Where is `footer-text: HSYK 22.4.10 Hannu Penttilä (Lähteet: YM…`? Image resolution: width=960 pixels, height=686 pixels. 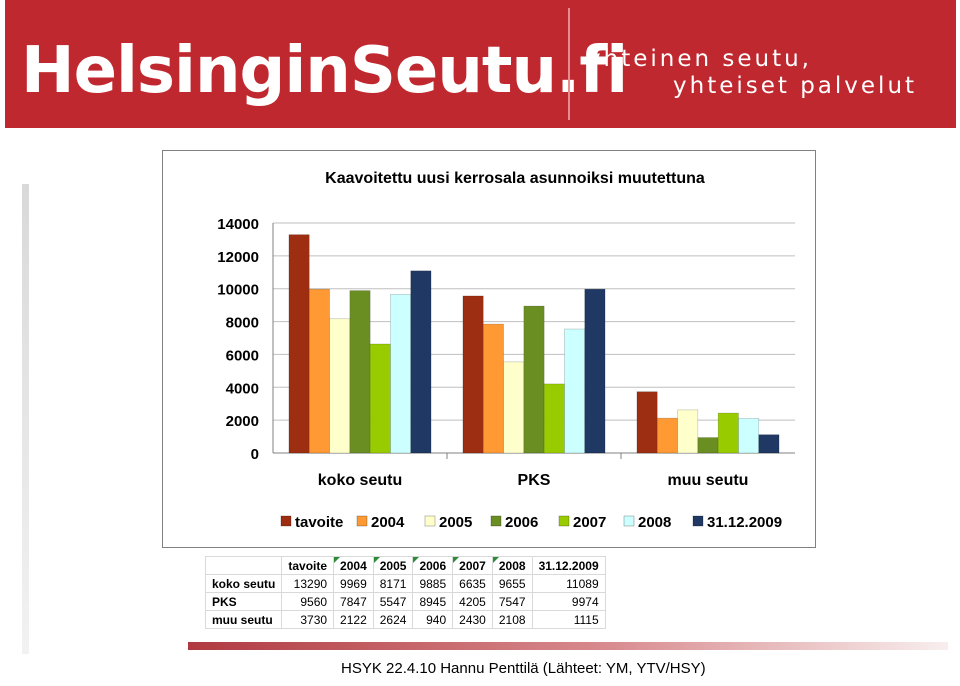
footer-text: HSYK 22.4.10 Hannu Penttilä (Lähteet: YM… is located at coordinates (523, 668).